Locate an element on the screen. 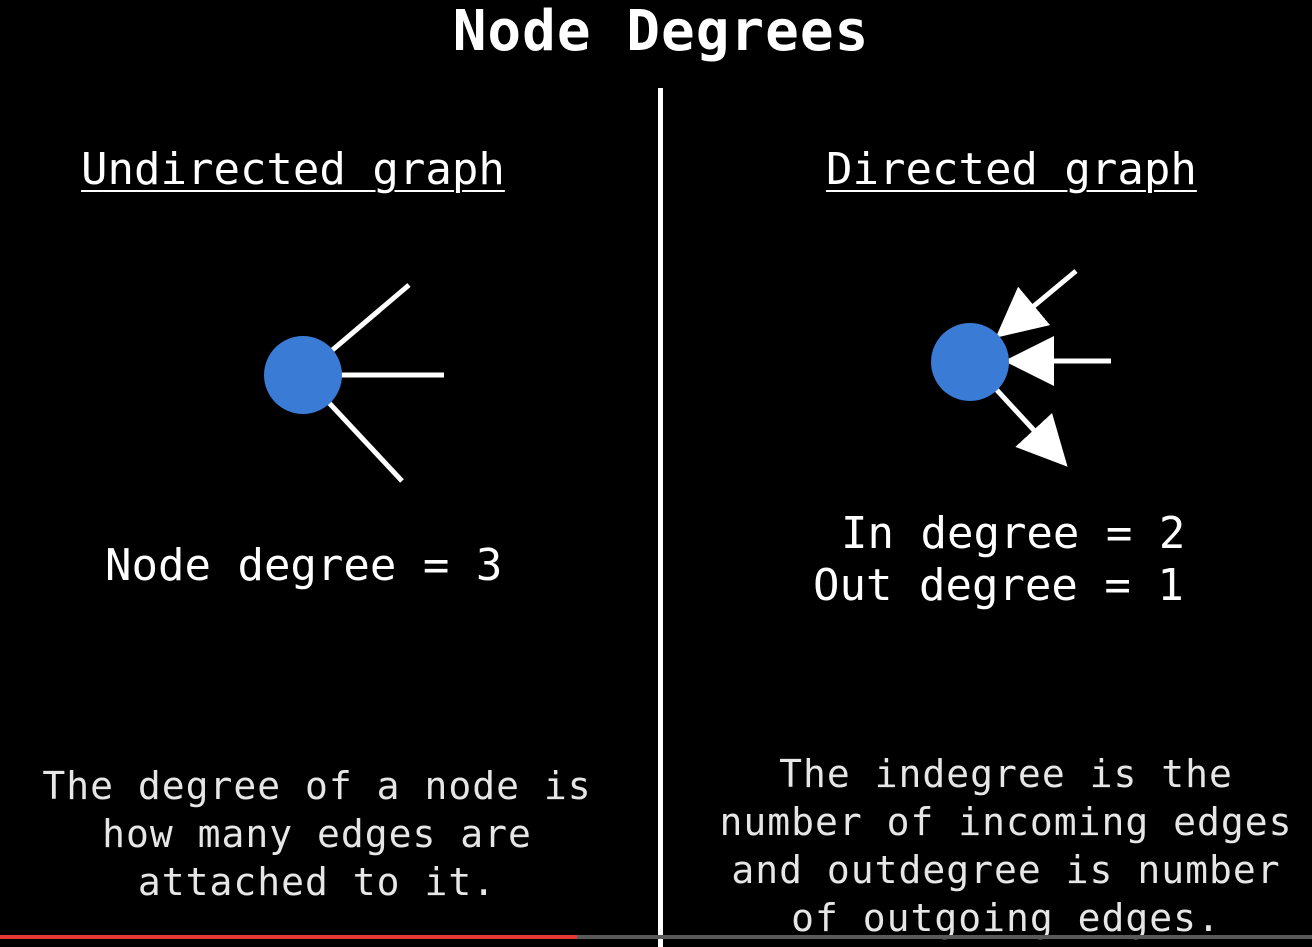  description-line: how many edges are is located at coordinates (317, 834).